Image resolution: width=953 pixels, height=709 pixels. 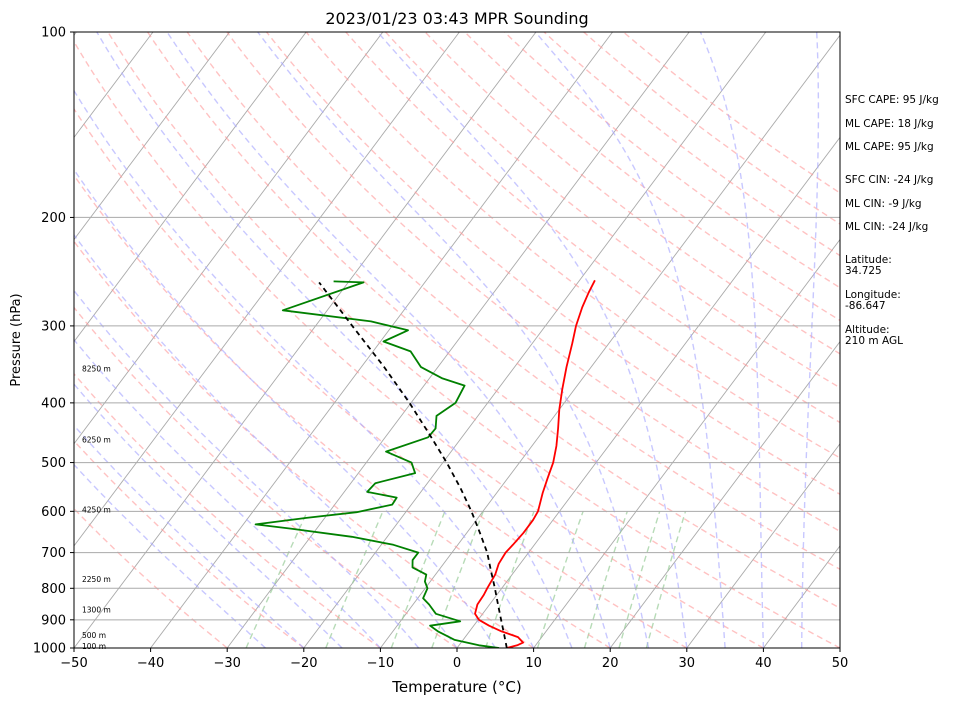 What do you see at coordinates (53, 403) in the screenshot?
I see `y-tick-label: 400` at bounding box center [53, 403].